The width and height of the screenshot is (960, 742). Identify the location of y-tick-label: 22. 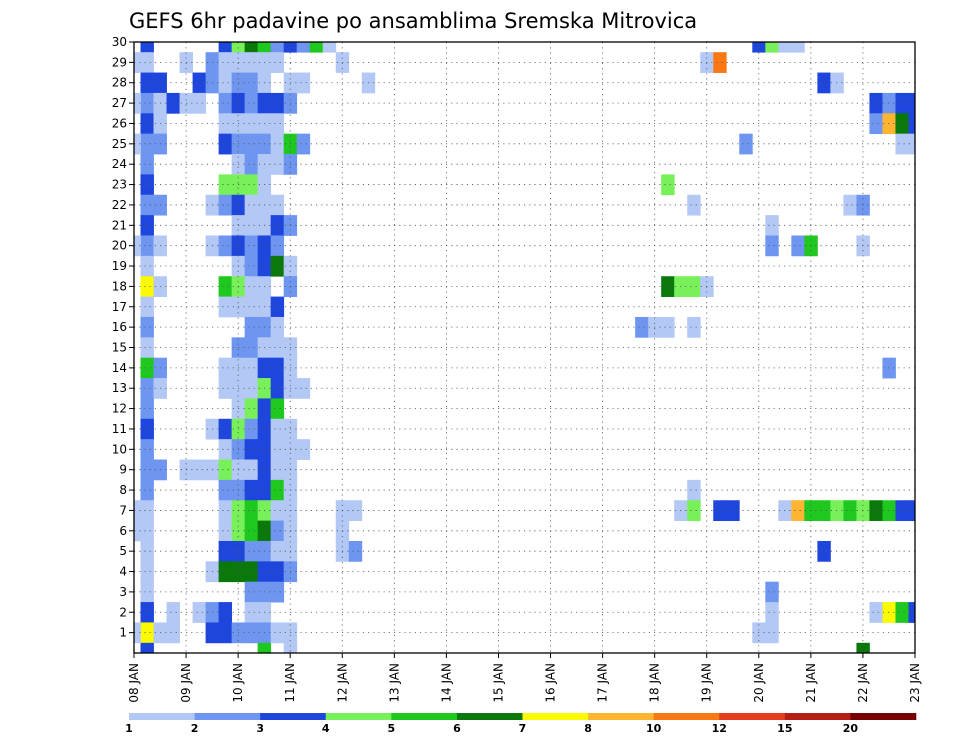
(119, 205).